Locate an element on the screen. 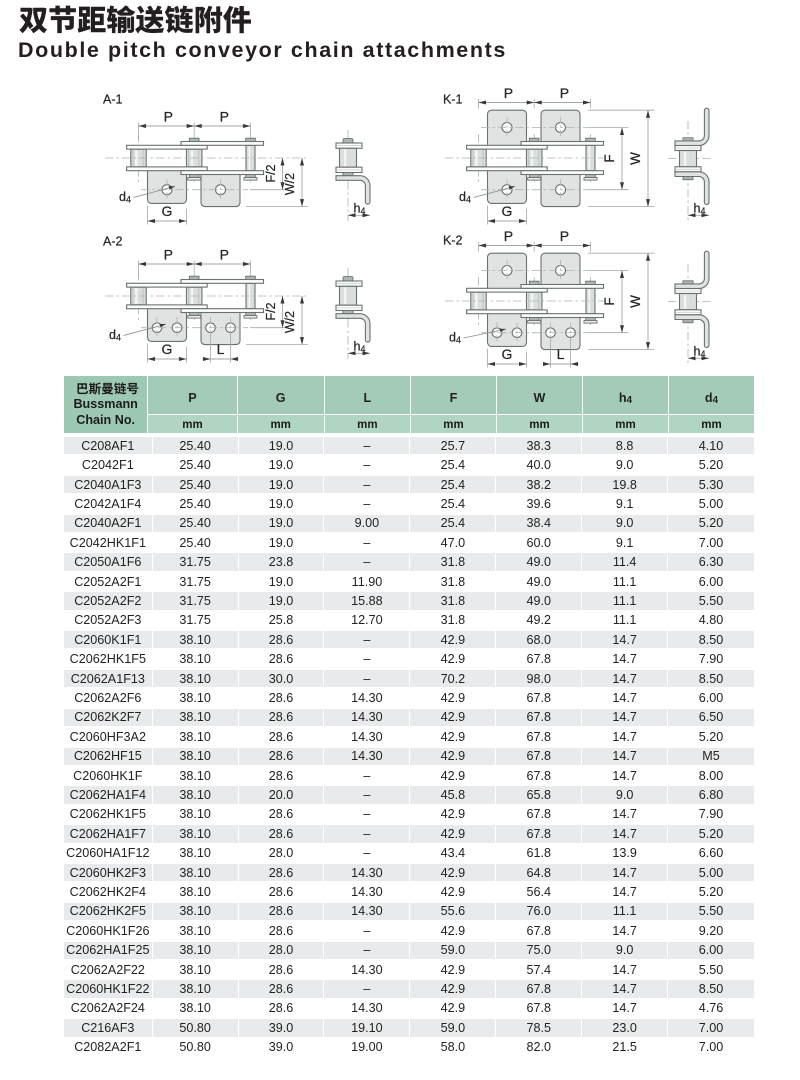 This screenshot has height=1080, width=800. svg-text: K-1 is located at coordinates (453, 100).